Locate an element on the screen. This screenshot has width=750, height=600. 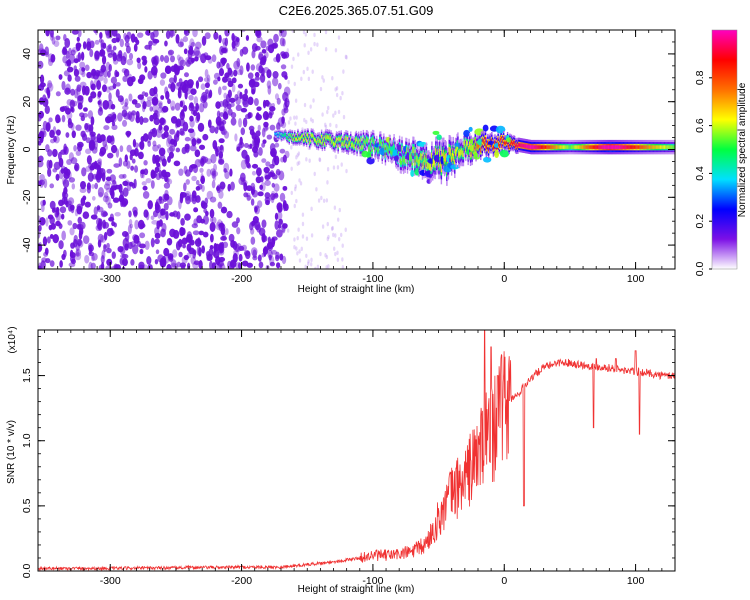
spectrogram-ytick-label: 0 is located at coordinates (27, 149).